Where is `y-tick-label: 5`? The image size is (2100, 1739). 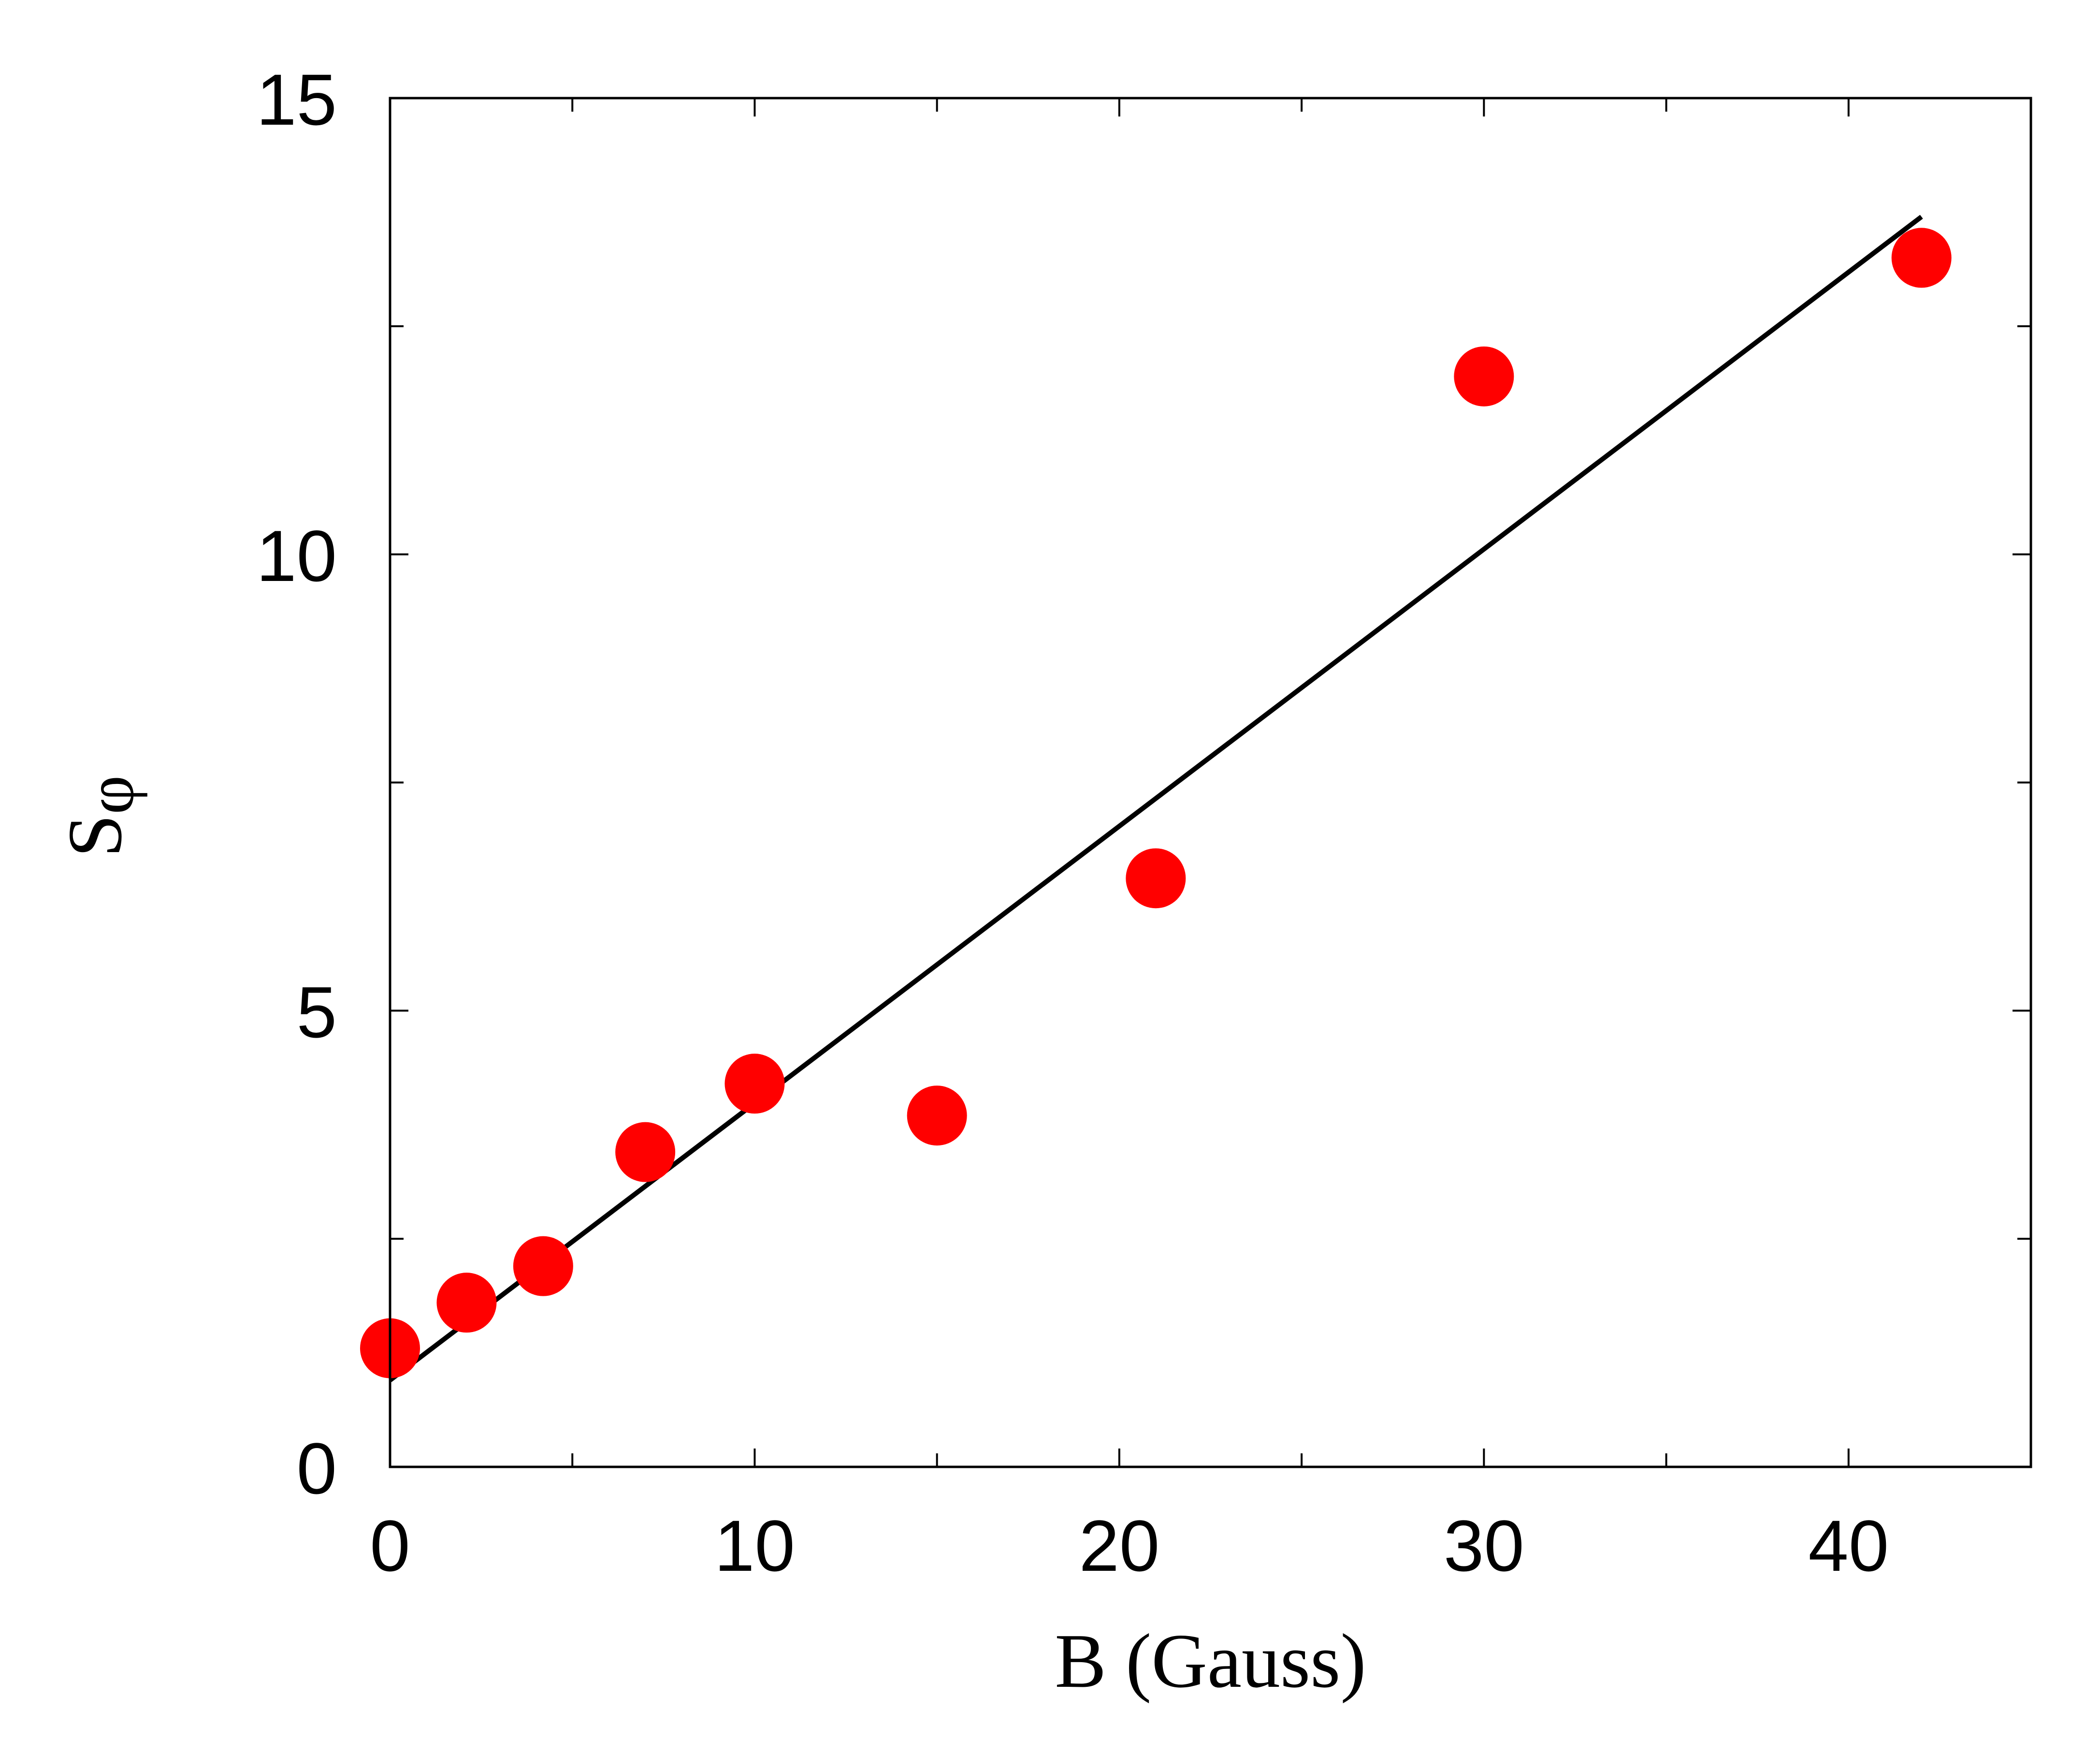 y-tick-label: 5 is located at coordinates (317, 1012).